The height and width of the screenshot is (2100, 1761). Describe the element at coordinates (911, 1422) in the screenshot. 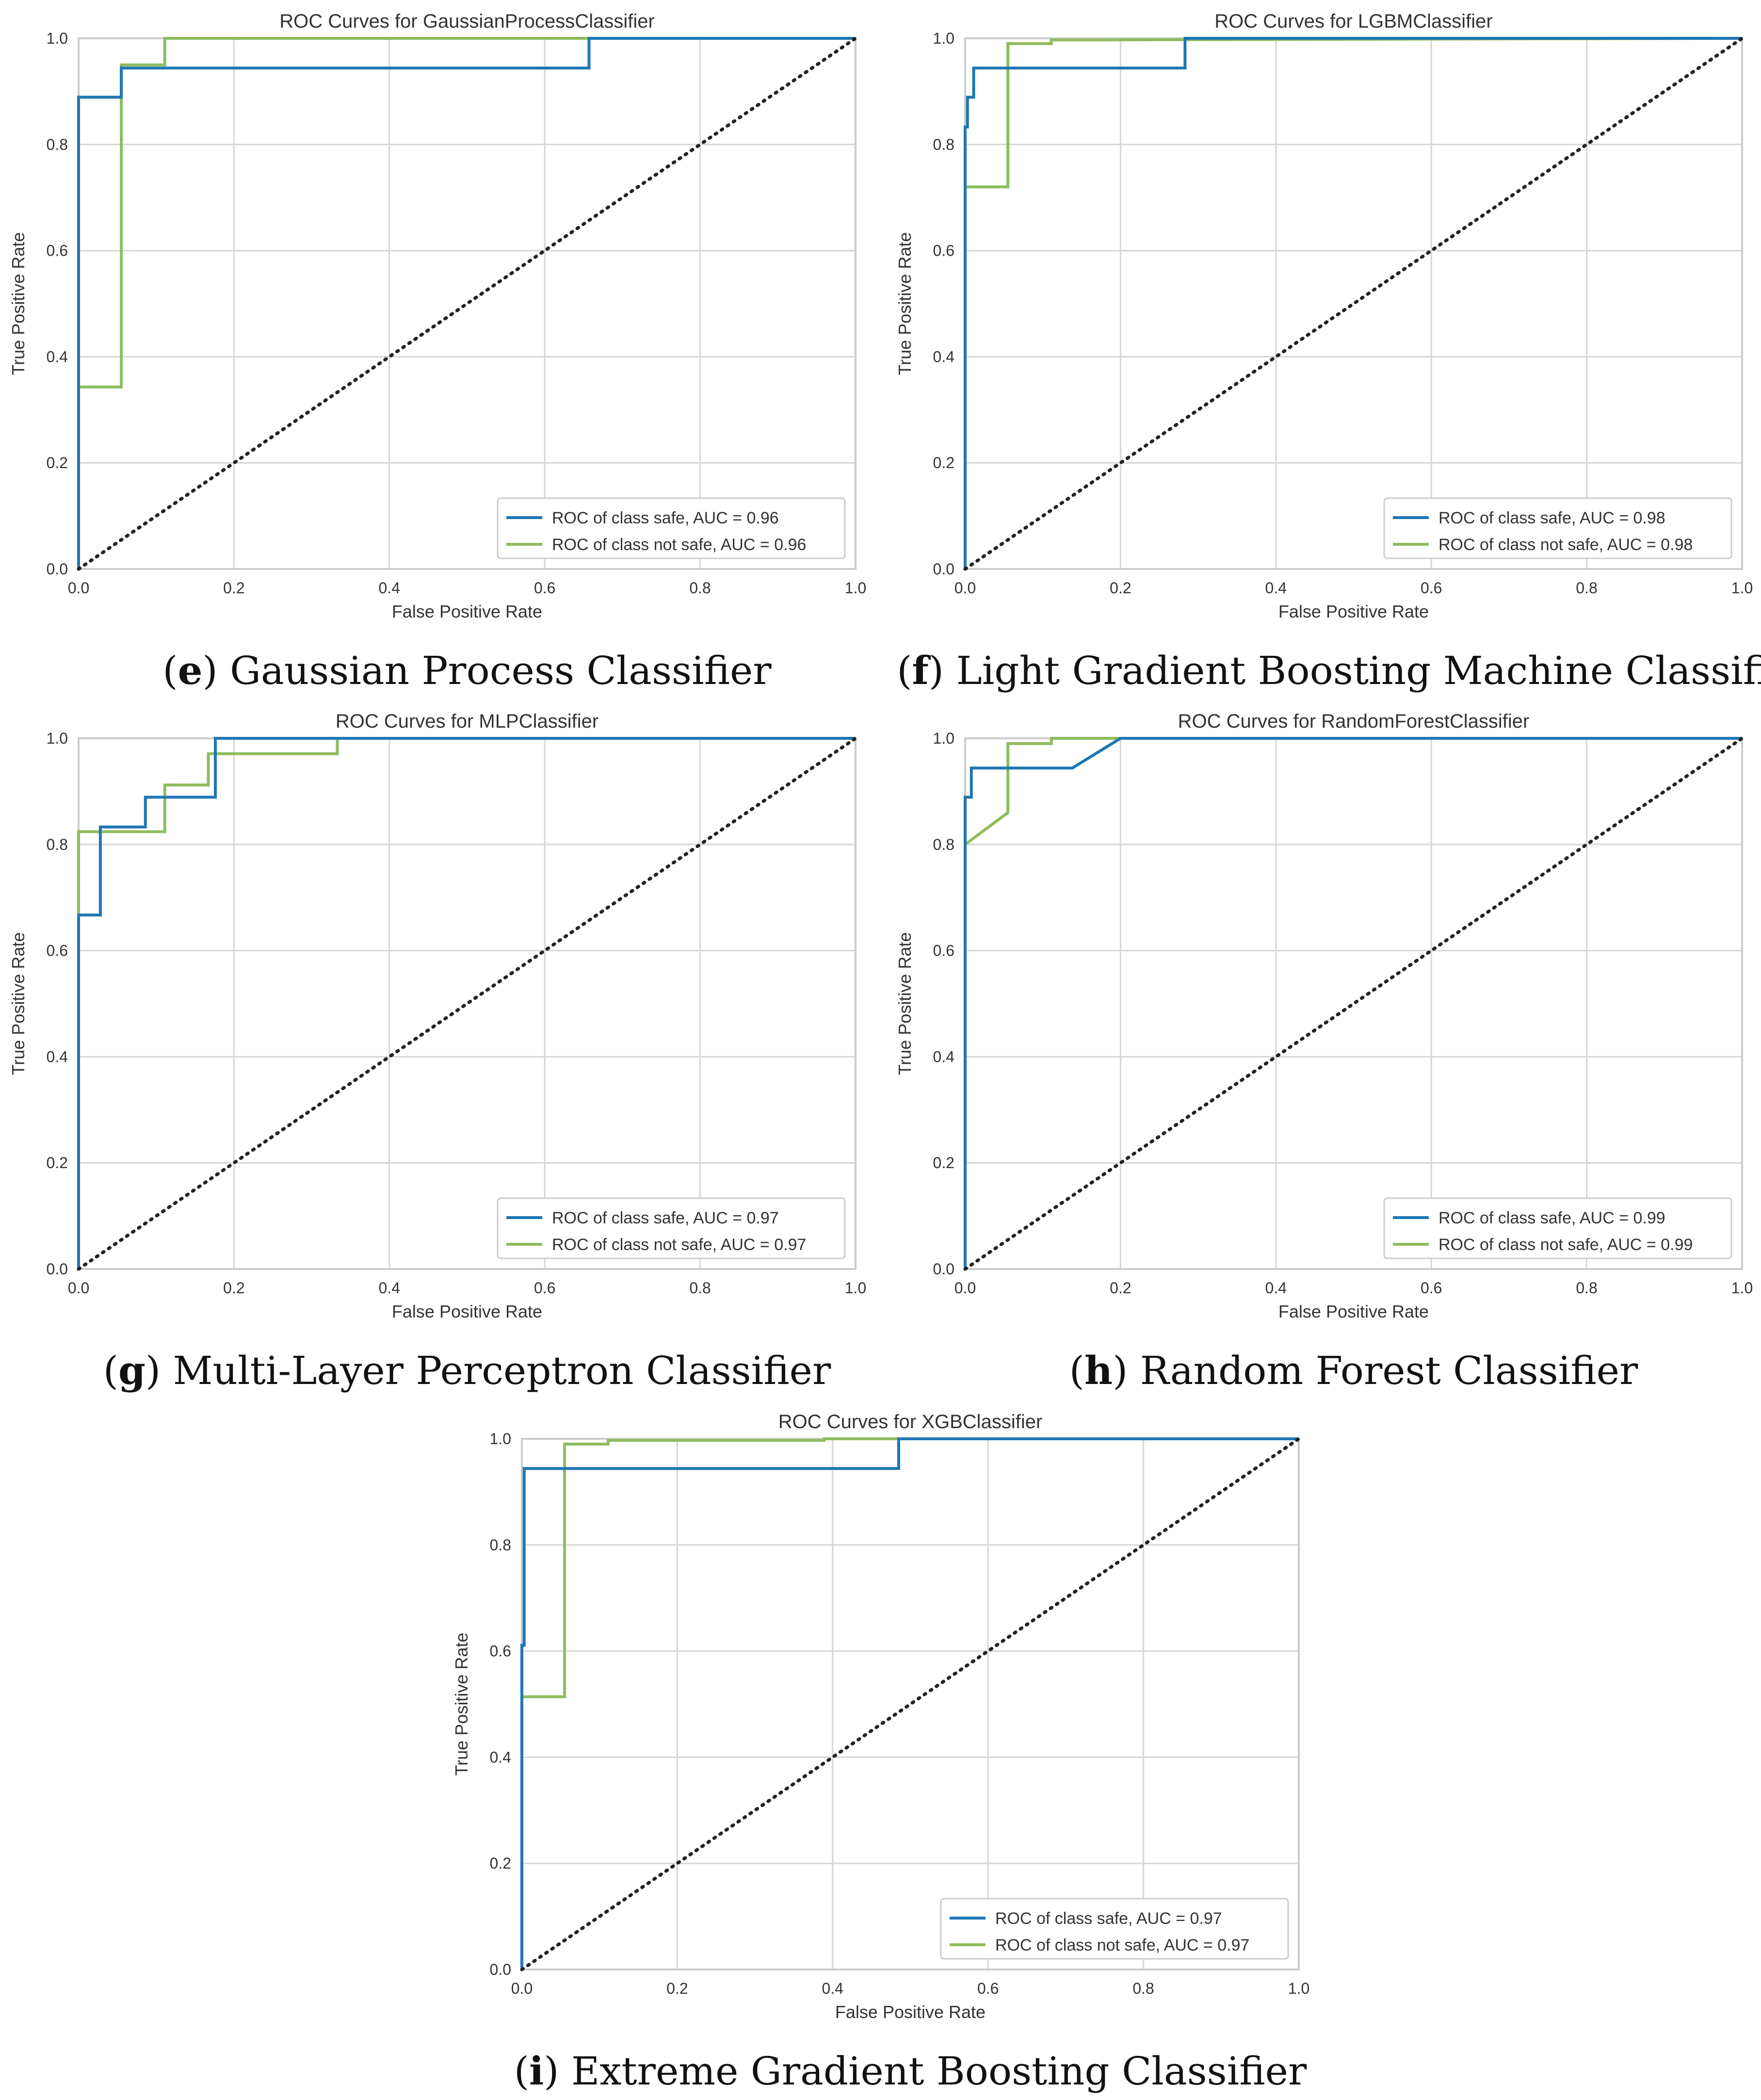

I see `chart-title: ROC Curves for XGBClassifier` at that location.